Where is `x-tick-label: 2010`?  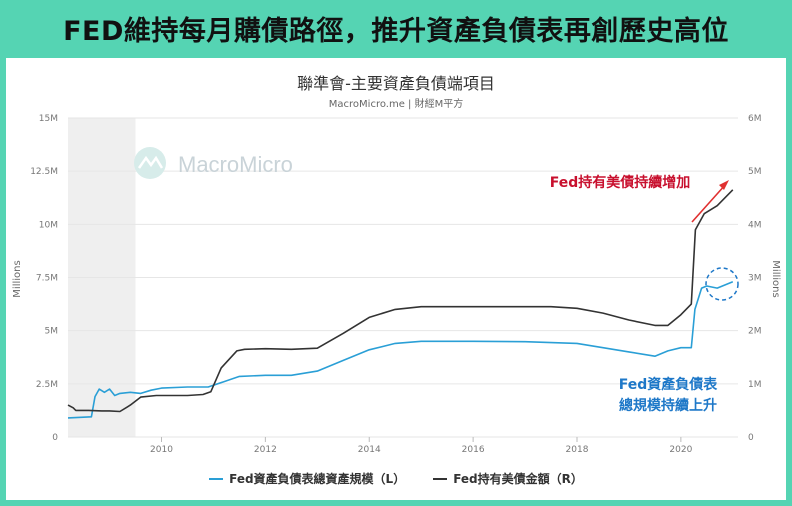 x-tick-label: 2010 is located at coordinates (161, 450).